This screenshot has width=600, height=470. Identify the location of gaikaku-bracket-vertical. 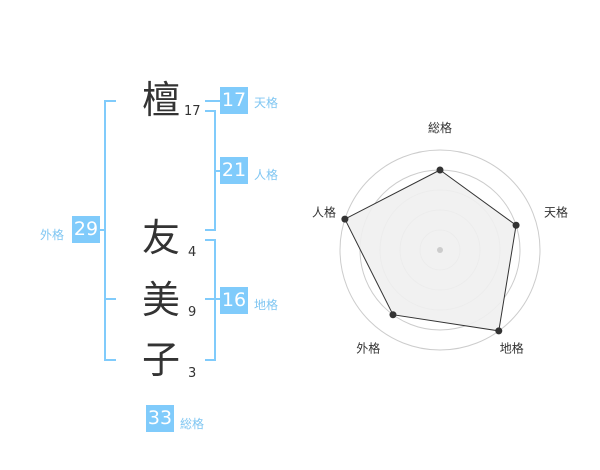
(105, 230).